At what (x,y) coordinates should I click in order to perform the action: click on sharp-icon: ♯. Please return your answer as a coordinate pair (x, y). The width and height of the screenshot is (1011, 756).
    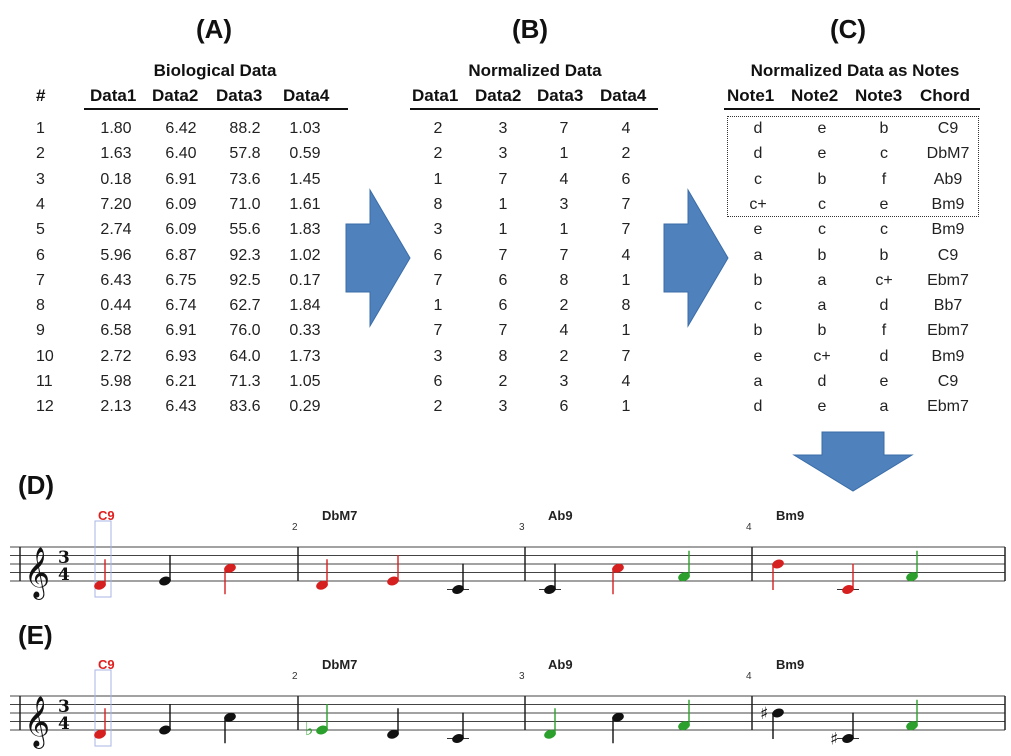
    Looking at the image, I should click on (764, 714).